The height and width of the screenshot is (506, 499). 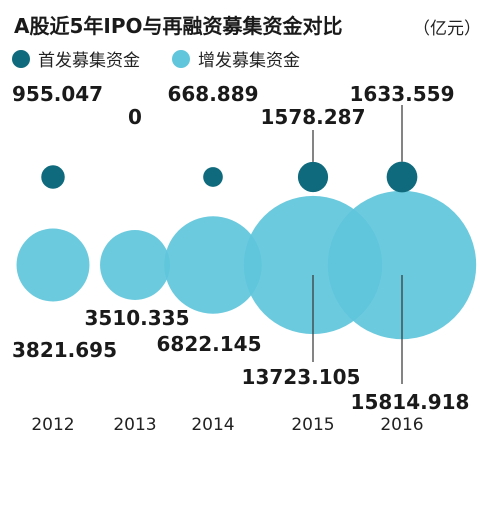 I want to click on year-label-2014: 2014, so click(x=212, y=425).